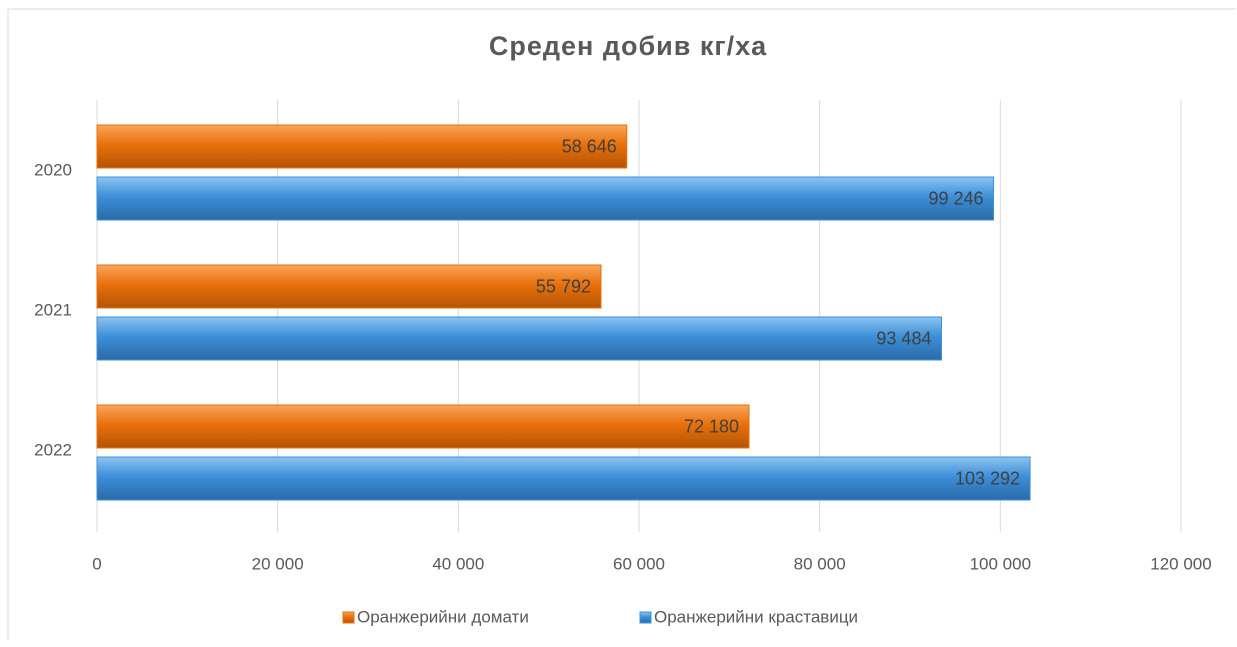  What do you see at coordinates (53, 169) in the screenshot?
I see `y-tick-label: 2020` at bounding box center [53, 169].